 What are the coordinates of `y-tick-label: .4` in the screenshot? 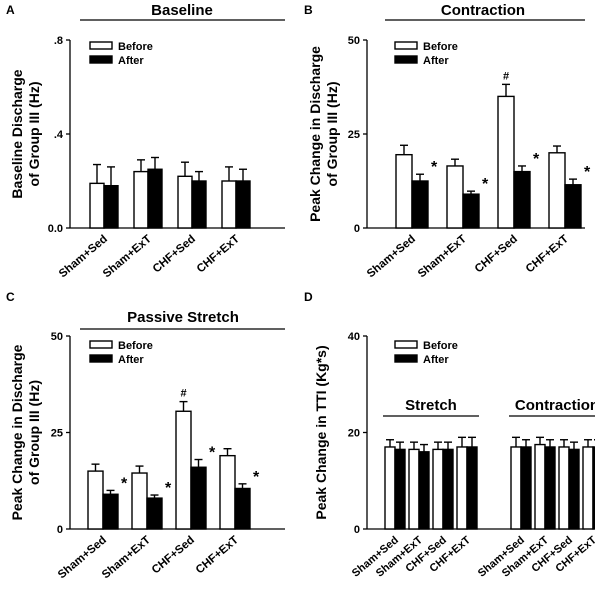 It's located at (59, 135).